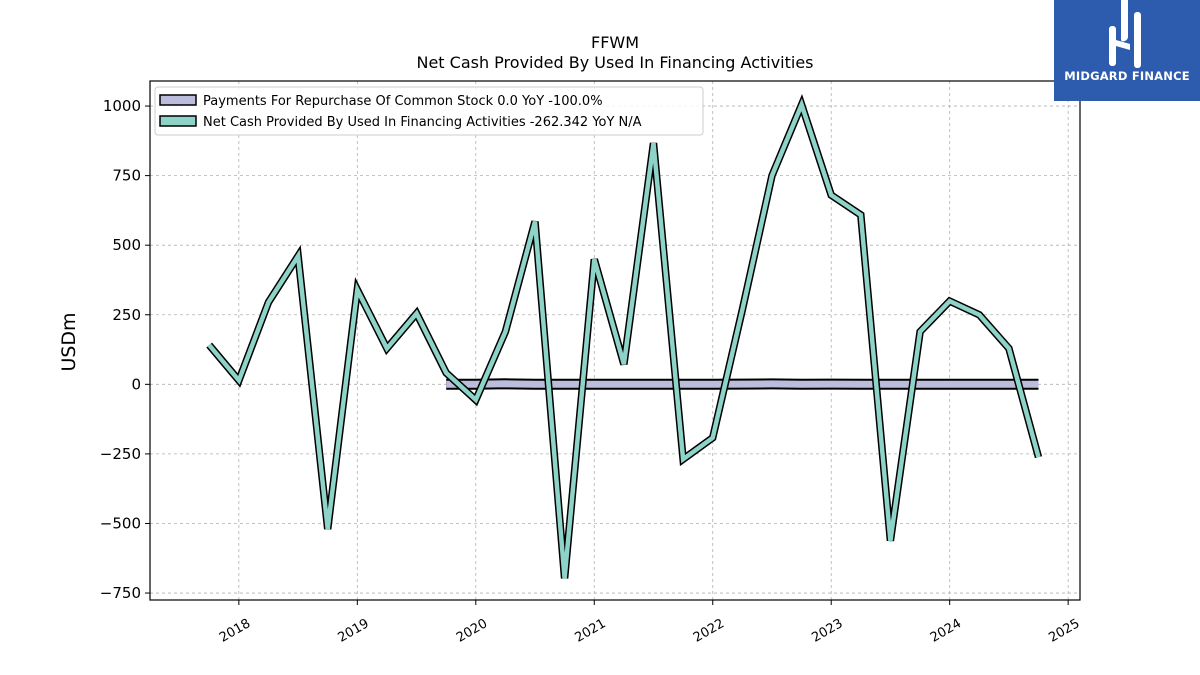 This screenshot has width=1200, height=675. Describe the element at coordinates (120, 593) in the screenshot. I see `y-tick-label: −750` at that location.